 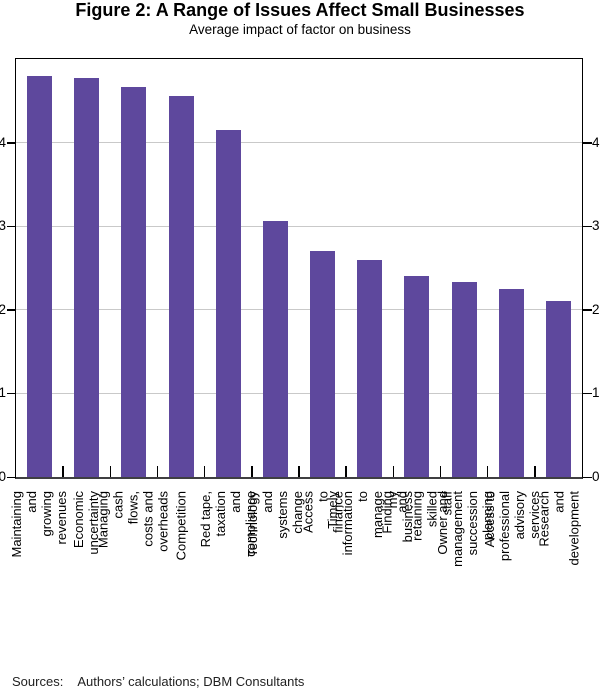 What do you see at coordinates (300, 29) in the screenshot?
I see `chart-subtitle: Average impact of factor on business` at bounding box center [300, 29].